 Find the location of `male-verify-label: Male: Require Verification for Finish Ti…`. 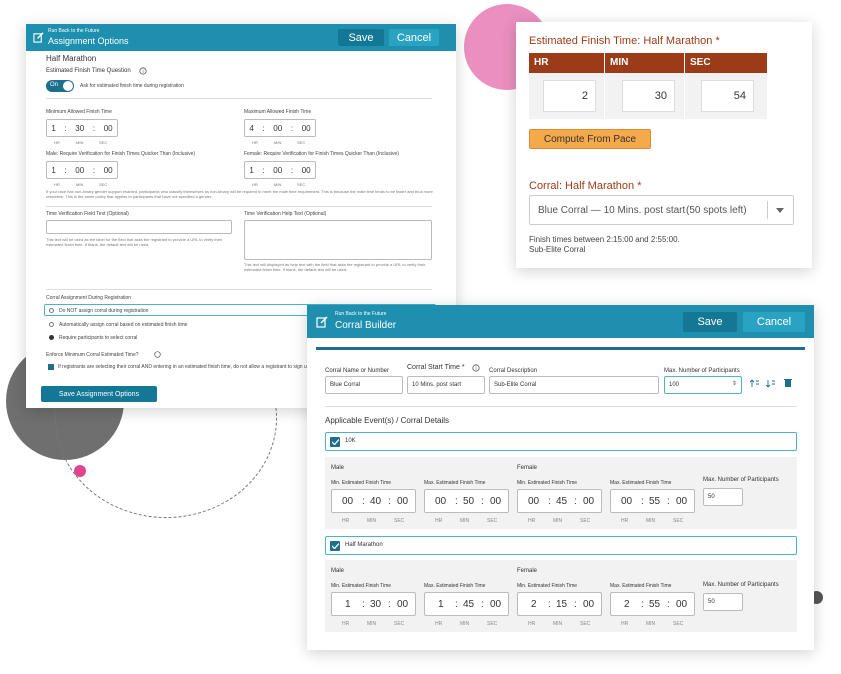

male-verify-label: Male: Require Verification for Finish Ti… is located at coordinates (121, 154).